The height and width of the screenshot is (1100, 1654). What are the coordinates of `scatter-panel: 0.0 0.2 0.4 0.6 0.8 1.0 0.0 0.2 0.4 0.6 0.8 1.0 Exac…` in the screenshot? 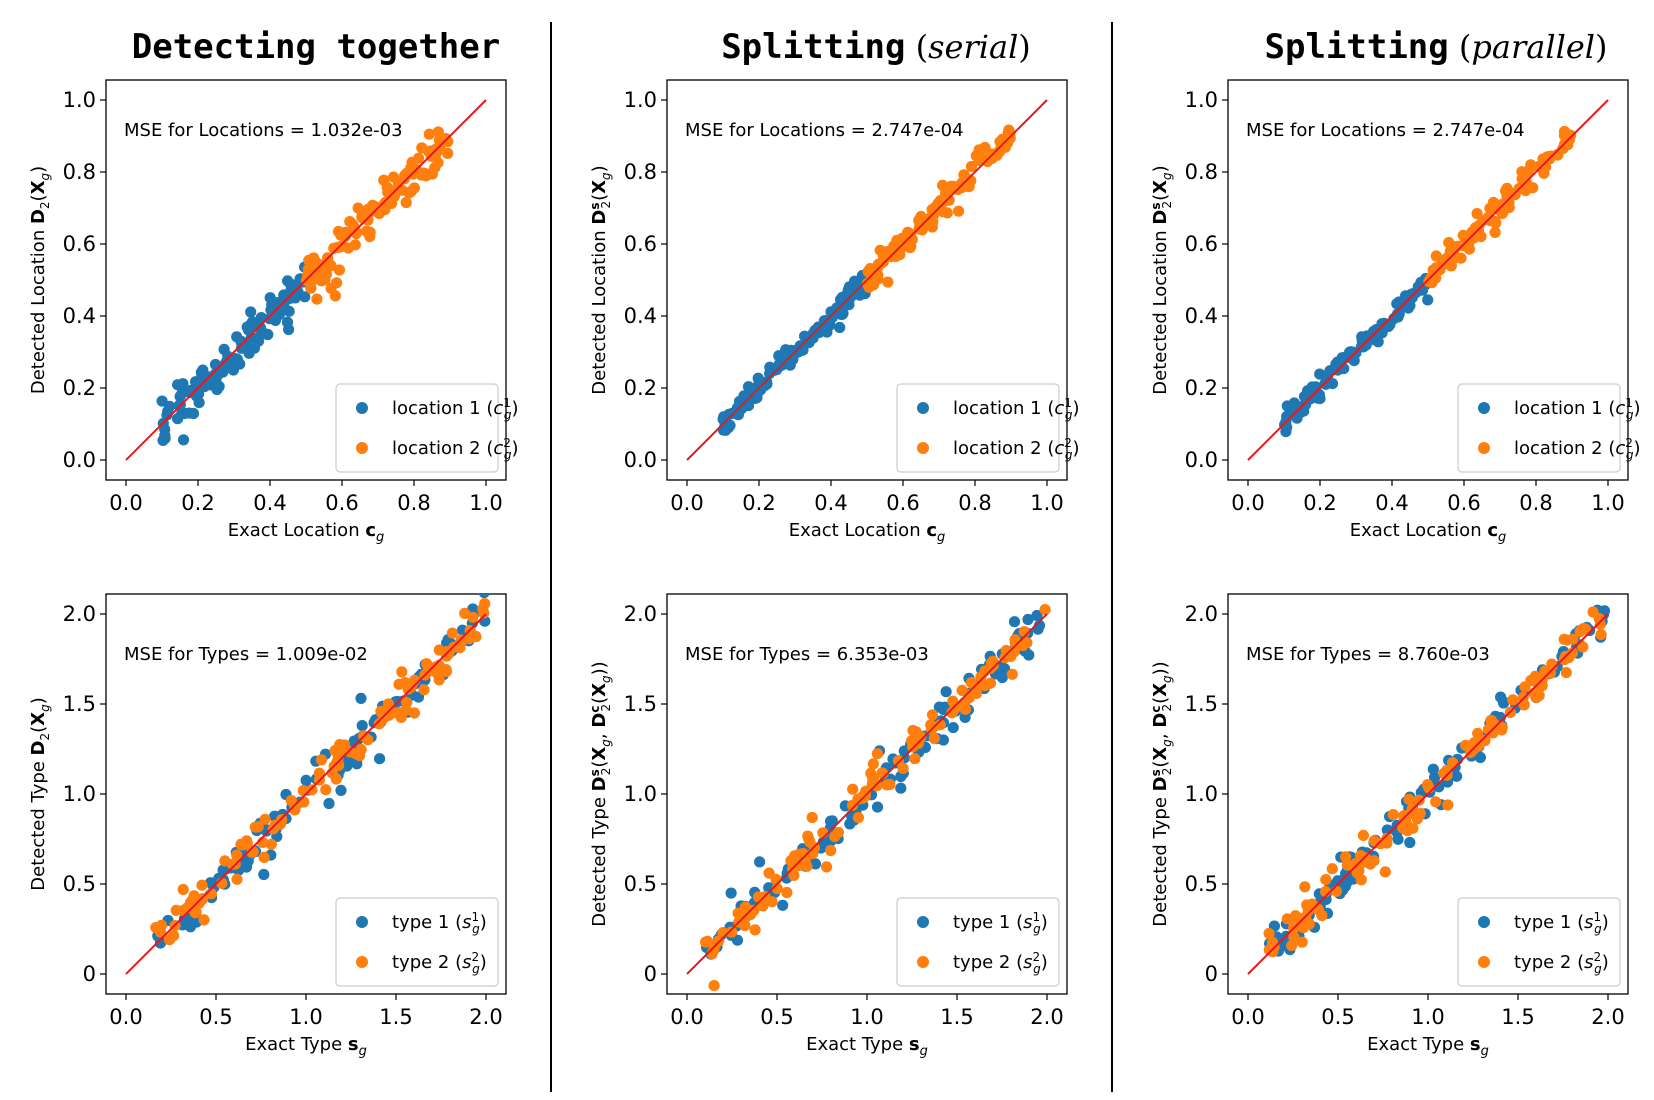 It's located at (1395, 312).